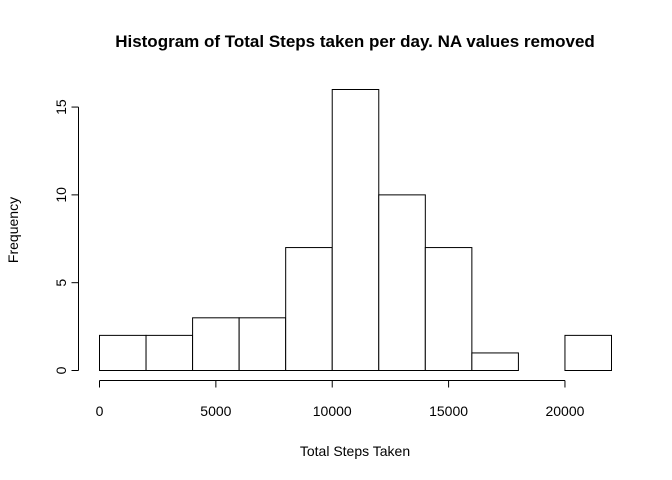 Image resolution: width=672 pixels, height=480 pixels. Describe the element at coordinates (61, 107) in the screenshot. I see `y-tick-label-3: 15` at that location.